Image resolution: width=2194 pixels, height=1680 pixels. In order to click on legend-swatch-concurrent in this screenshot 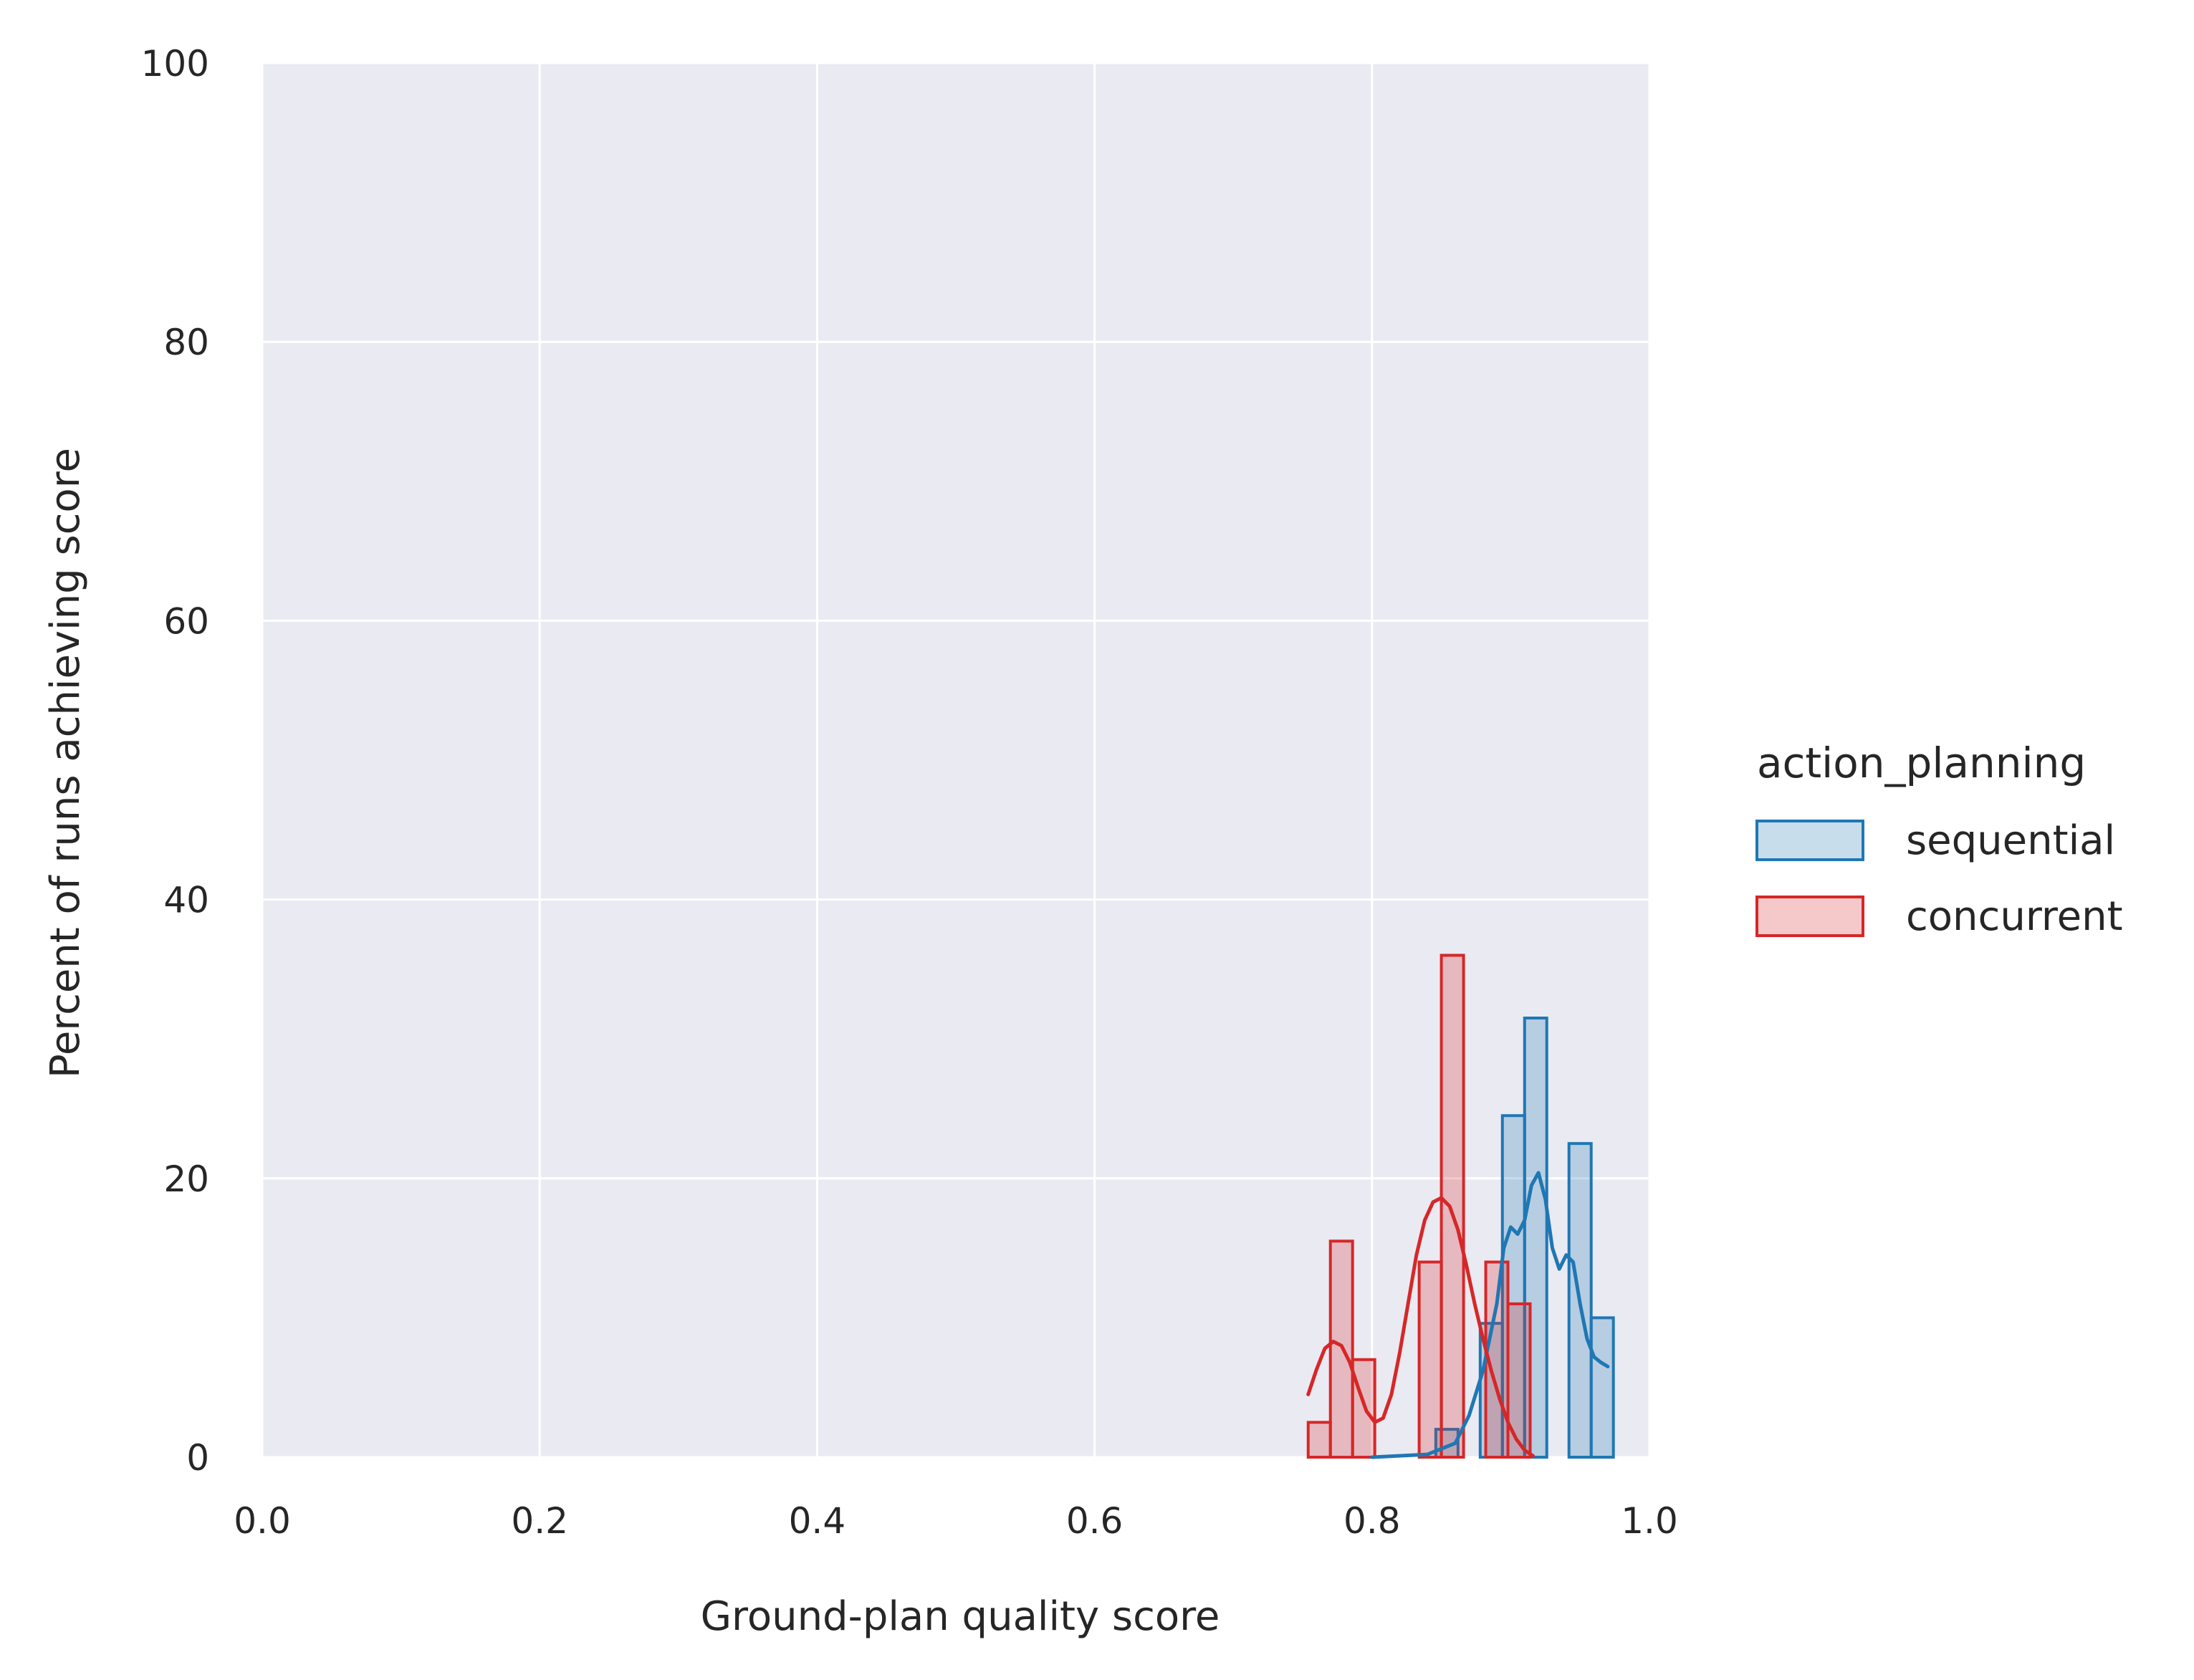, I will do `click(1809, 916)`.